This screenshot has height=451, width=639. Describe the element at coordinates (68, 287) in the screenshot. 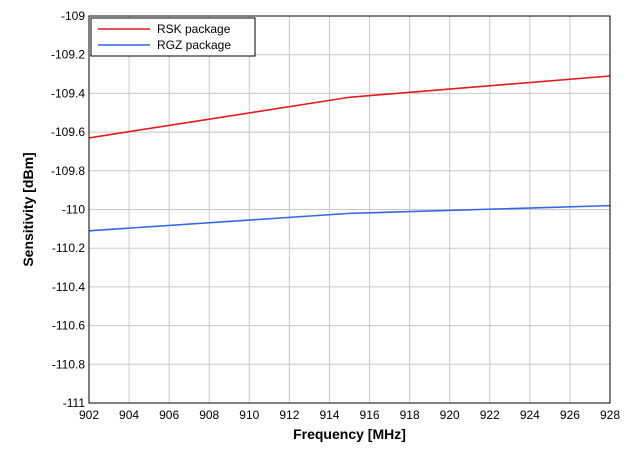

I see `y-tick-label: -110.4` at that location.